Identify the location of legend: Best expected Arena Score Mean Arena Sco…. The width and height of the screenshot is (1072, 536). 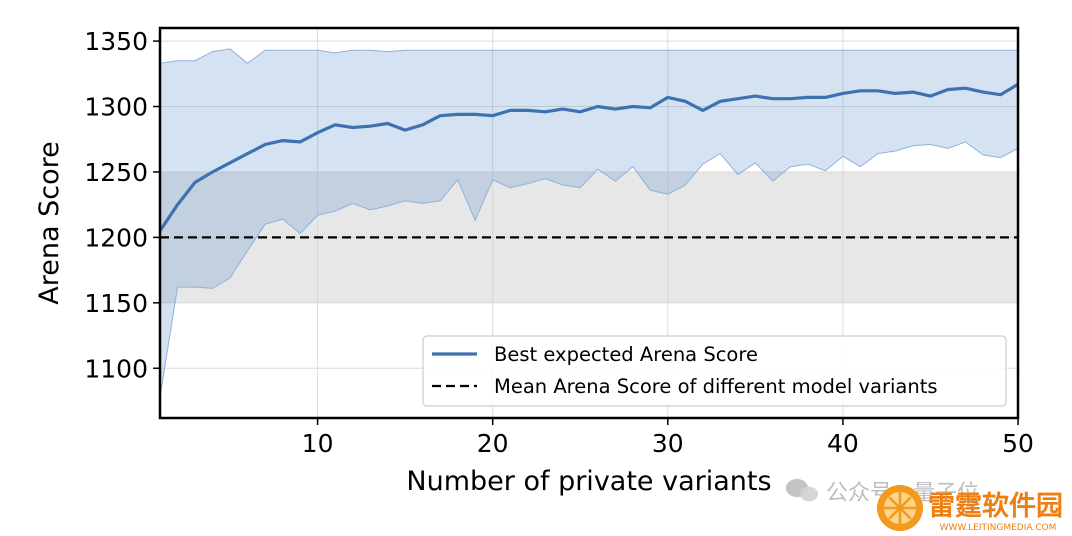
(714, 371).